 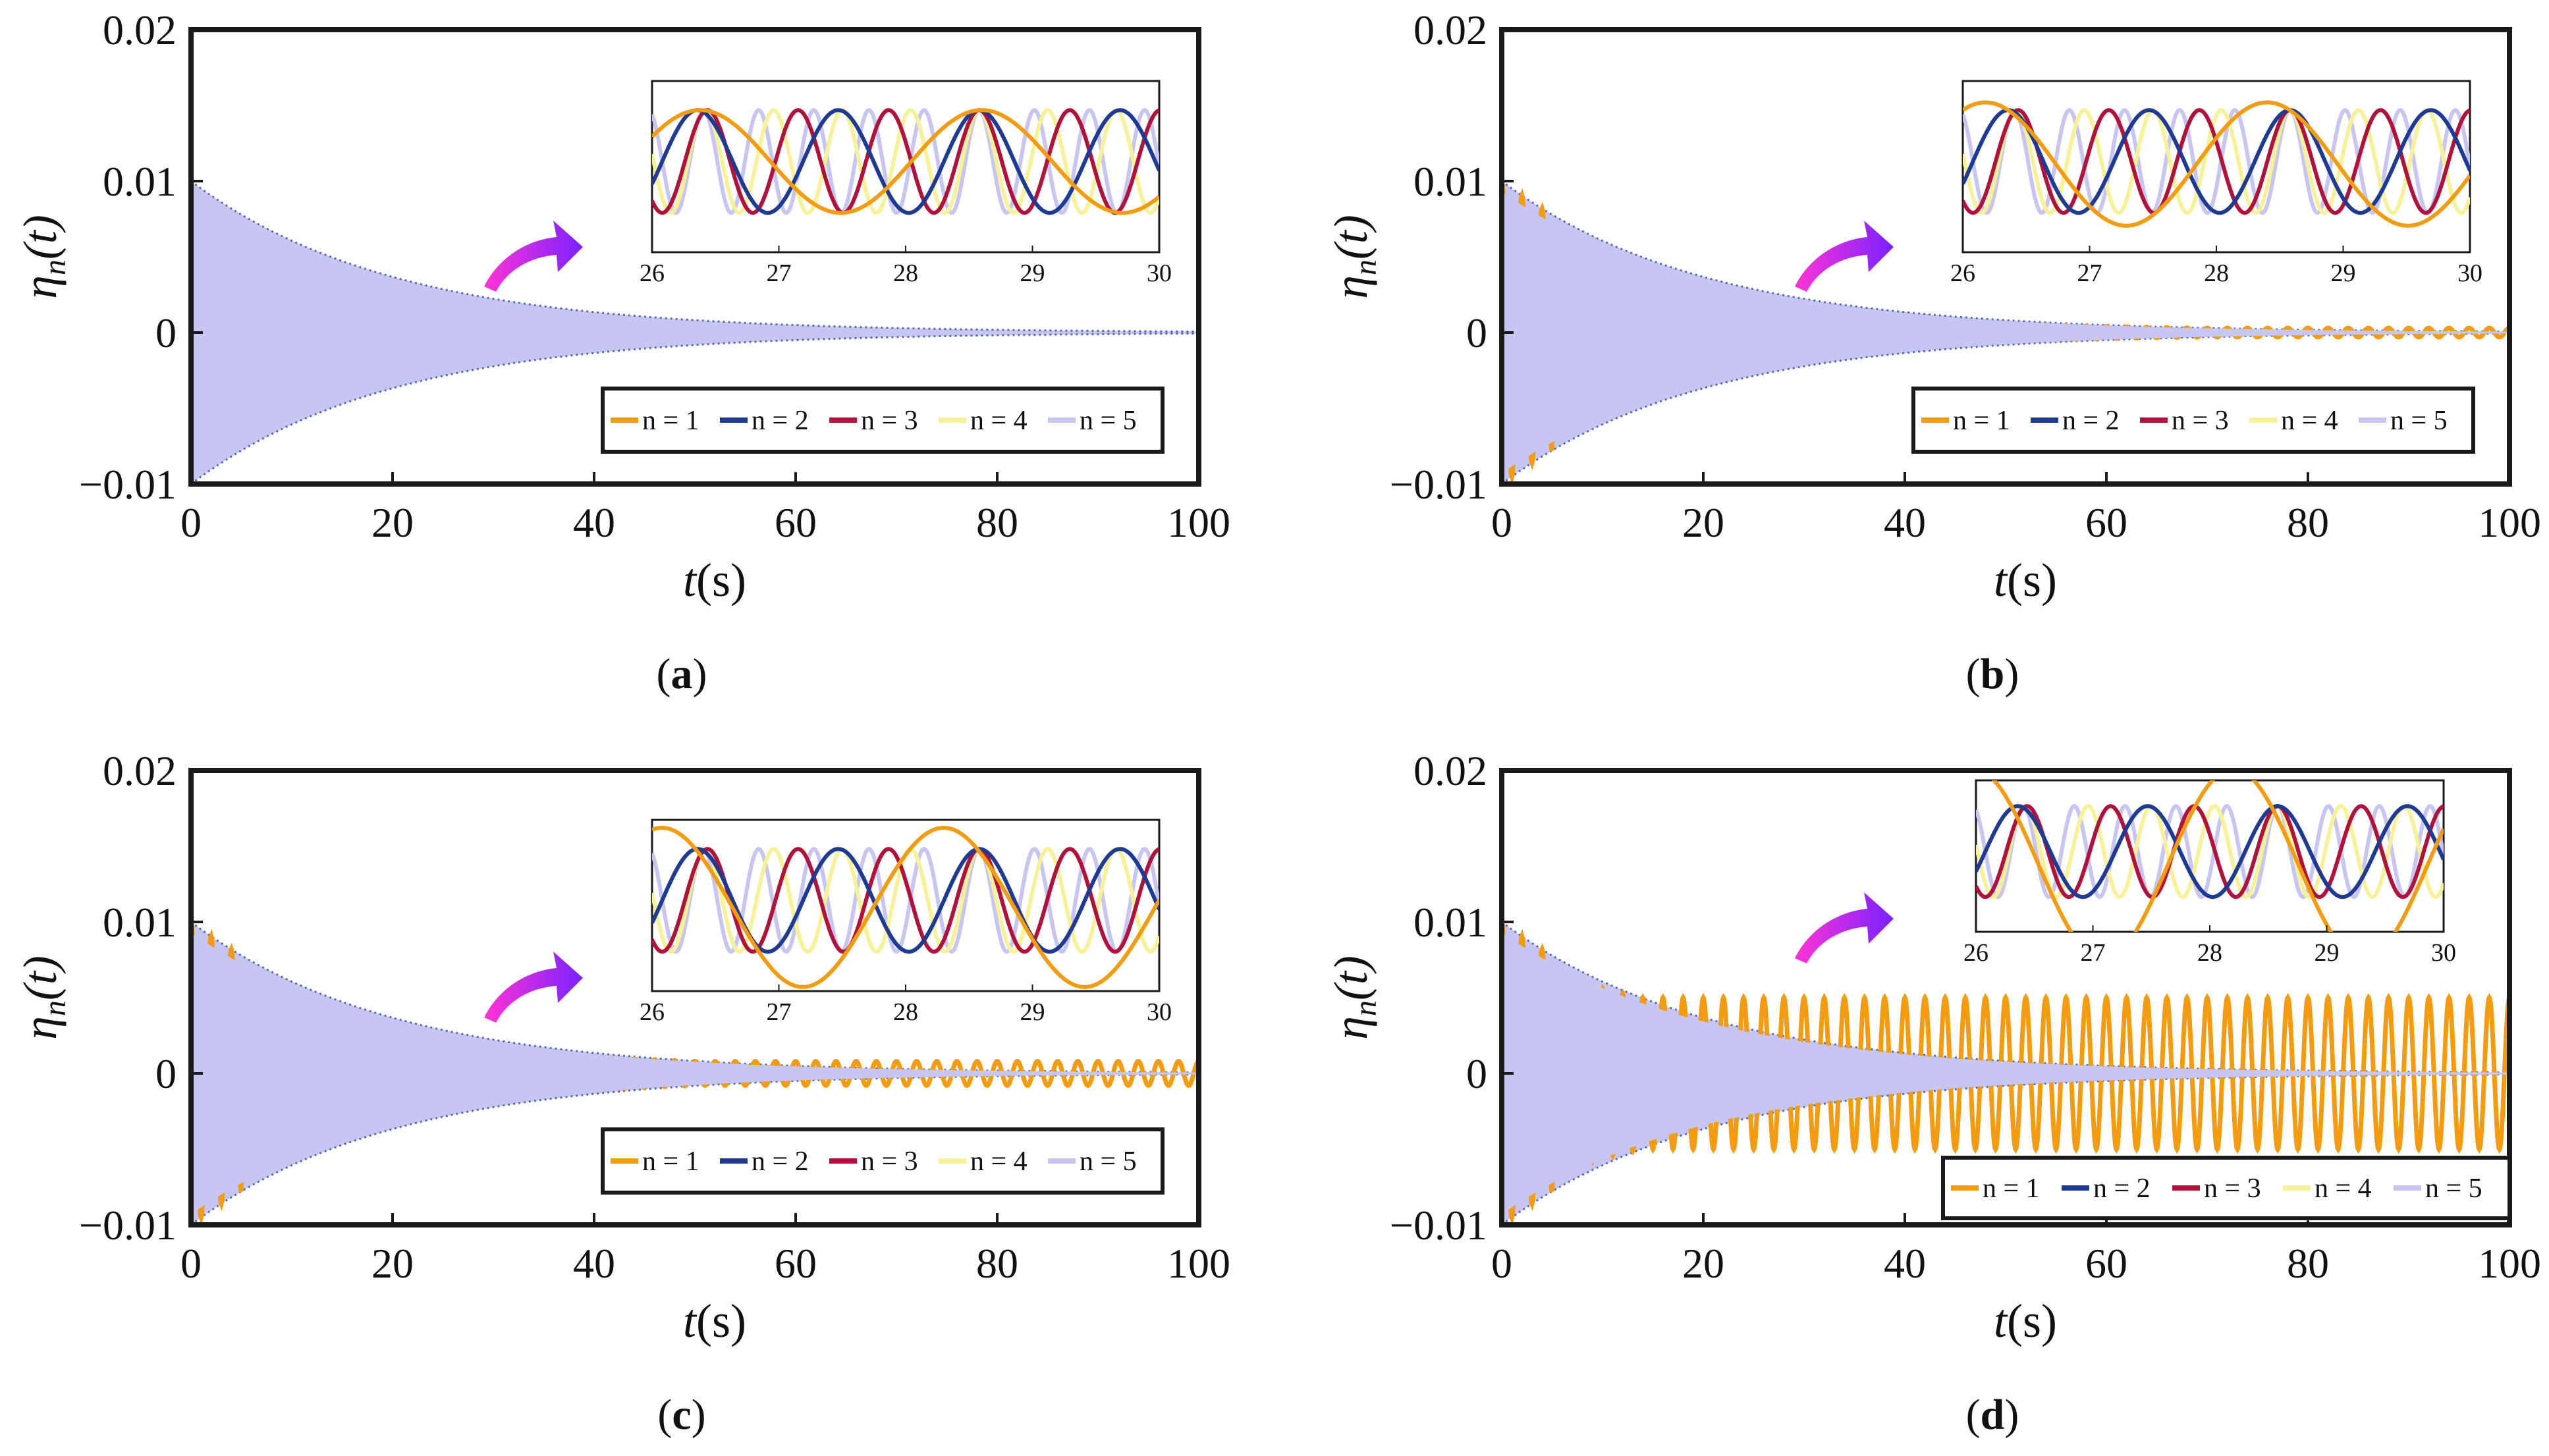 I want to click on series-n5-envelope, so click(x=695, y=332).